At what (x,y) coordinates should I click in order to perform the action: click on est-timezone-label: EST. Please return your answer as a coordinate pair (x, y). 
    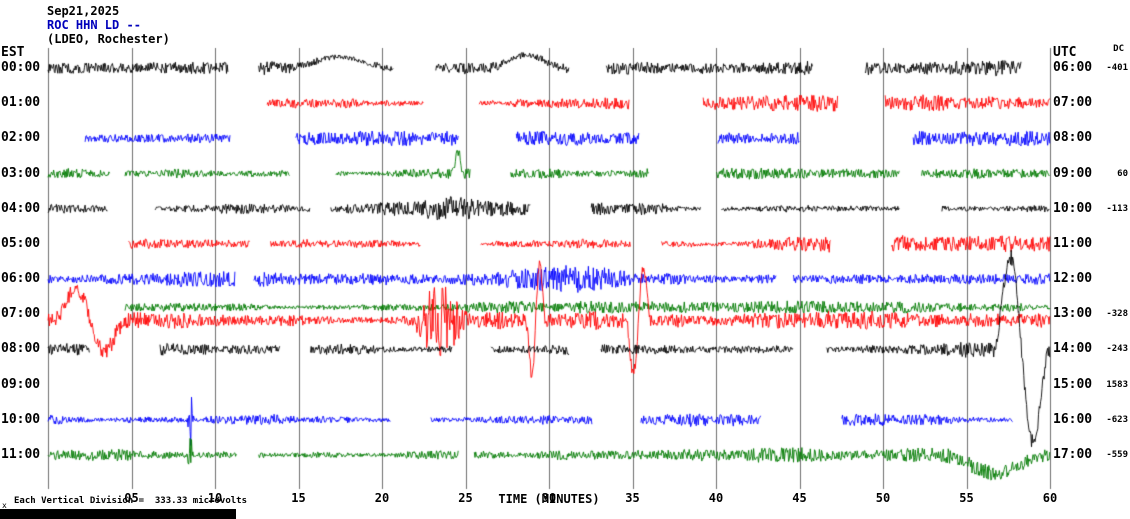
    Looking at the image, I should click on (13, 52).